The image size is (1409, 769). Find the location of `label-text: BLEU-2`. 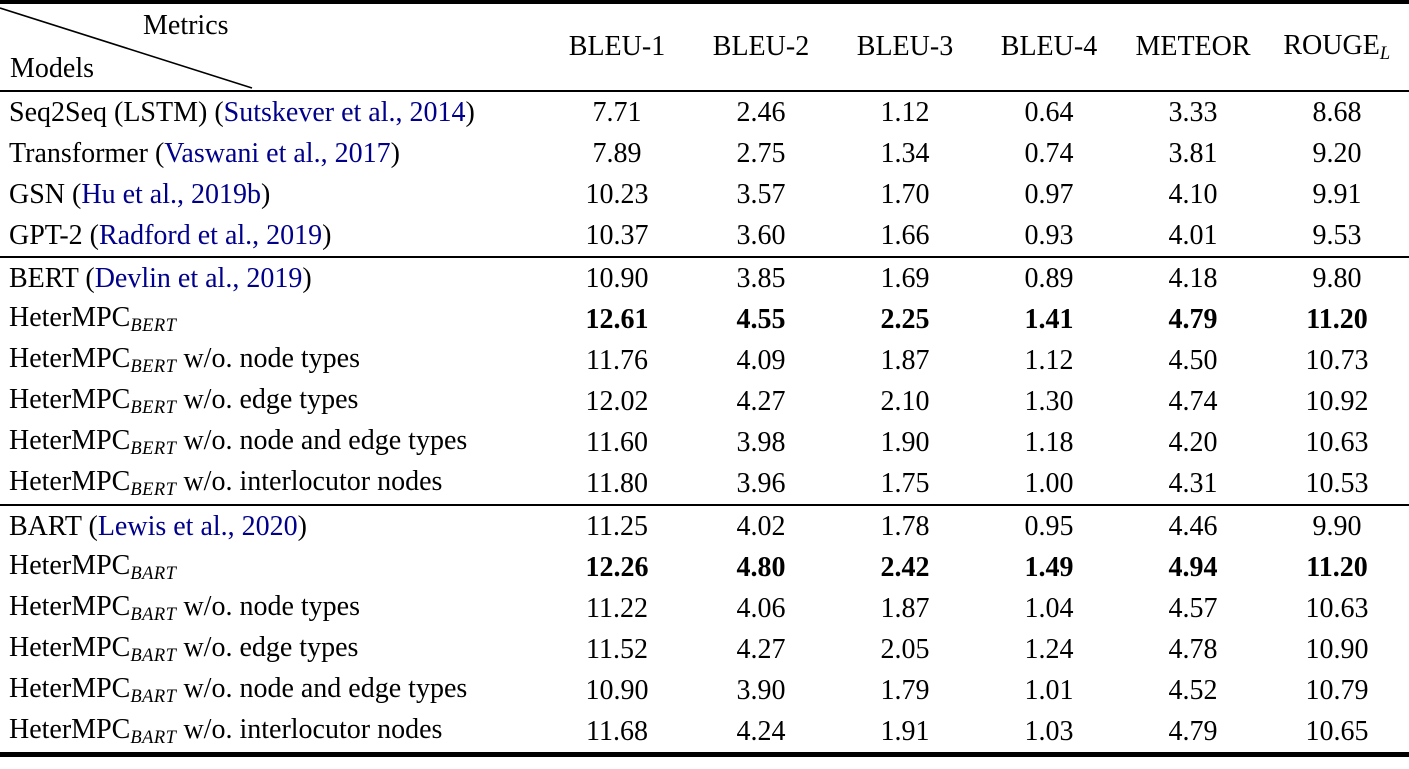

label-text: BLEU-2 is located at coordinates (761, 46).